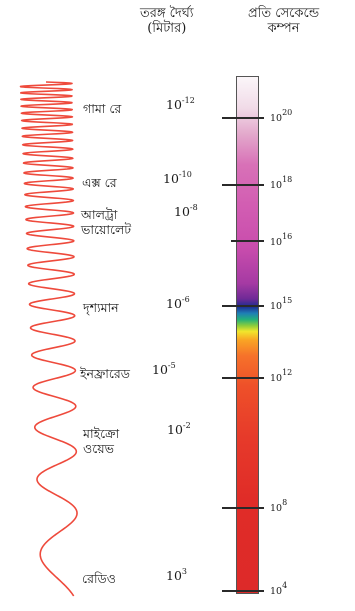 Image resolution: width=355 pixels, height=611 pixels. What do you see at coordinates (179, 429) in the screenshot?
I see `wavelength-microwave: 10-2` at bounding box center [179, 429].